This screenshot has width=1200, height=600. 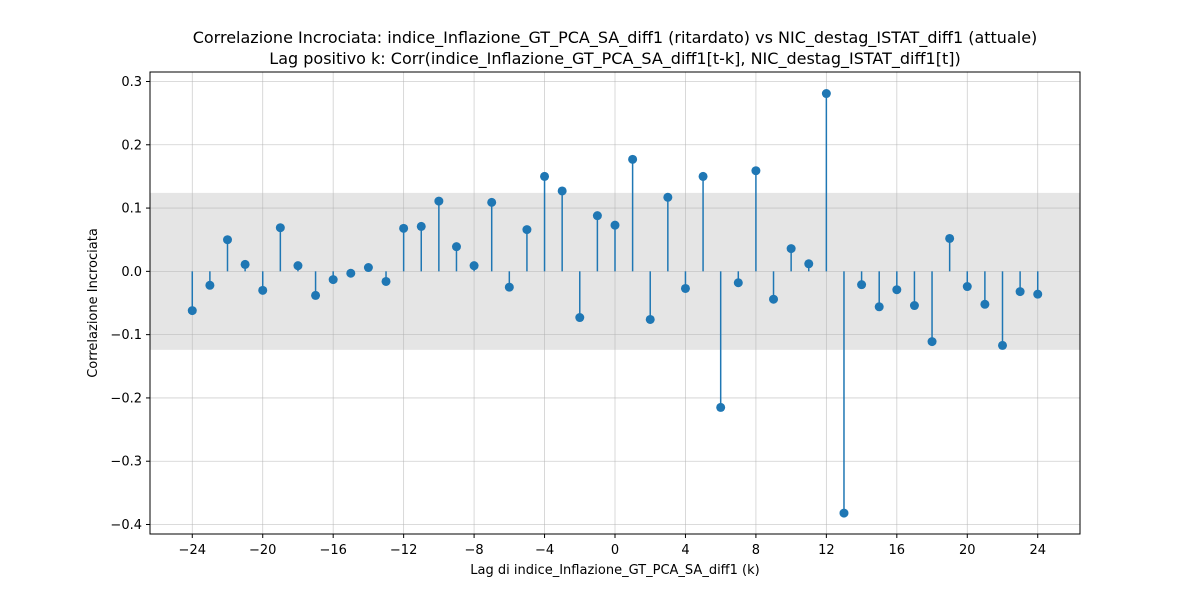 What do you see at coordinates (1037, 550) in the screenshot?
I see `x-tick-label: 24` at bounding box center [1037, 550].